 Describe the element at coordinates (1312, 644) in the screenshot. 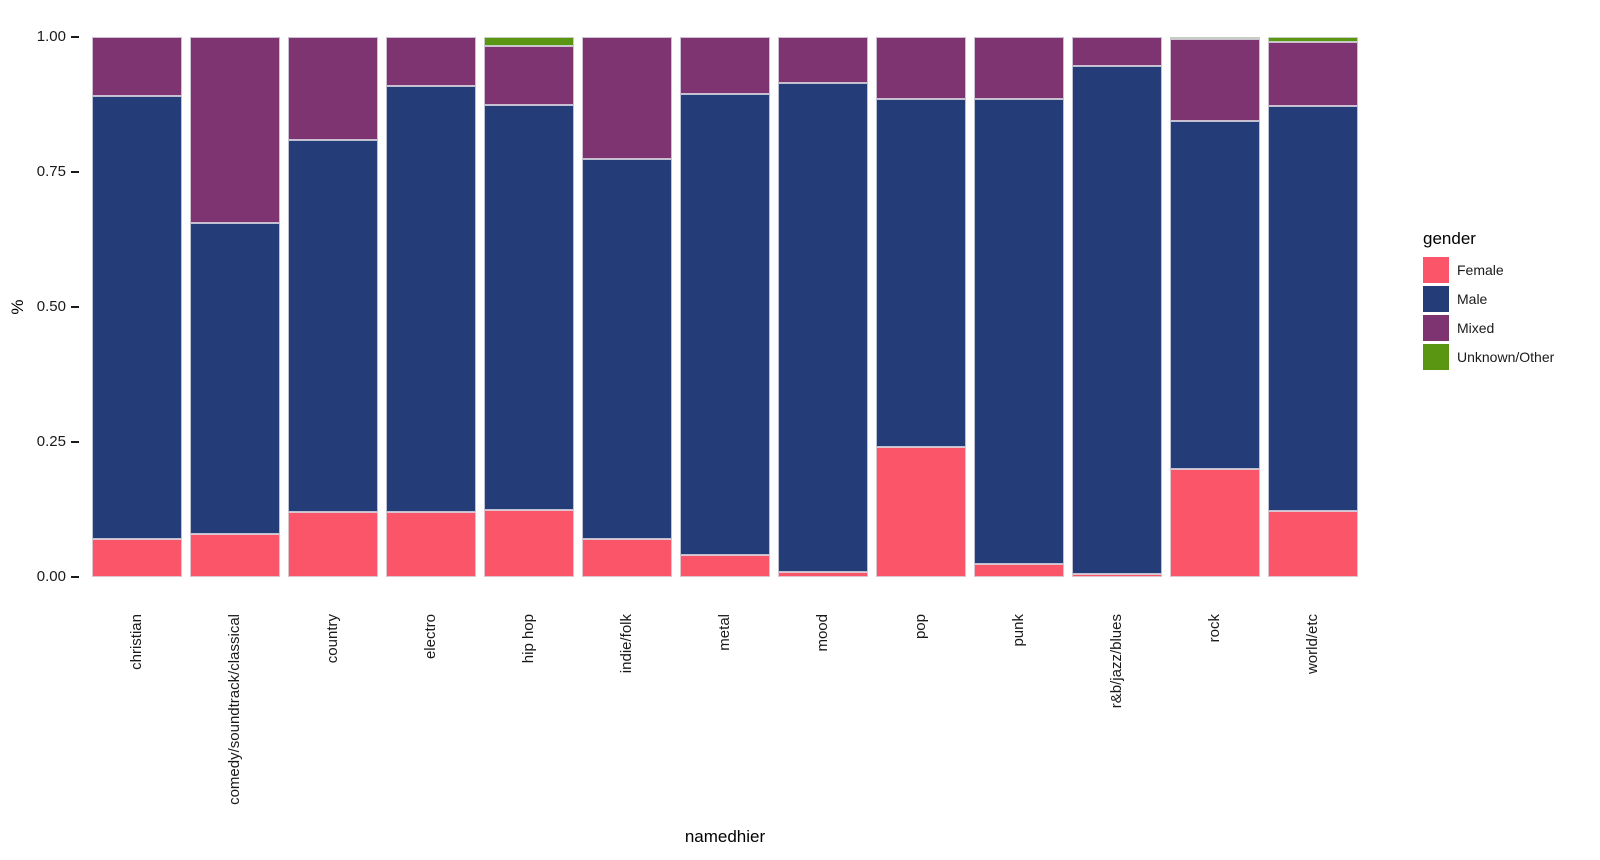

I see `x-tick-label-world-etc: world/etc` at that location.